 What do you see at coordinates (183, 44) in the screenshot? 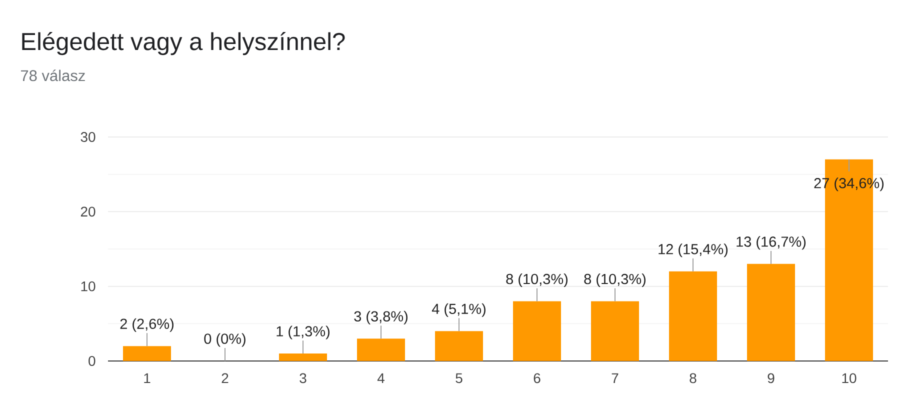
I see `chart-title: Elégedett vagy a helyszínnel?` at bounding box center [183, 44].